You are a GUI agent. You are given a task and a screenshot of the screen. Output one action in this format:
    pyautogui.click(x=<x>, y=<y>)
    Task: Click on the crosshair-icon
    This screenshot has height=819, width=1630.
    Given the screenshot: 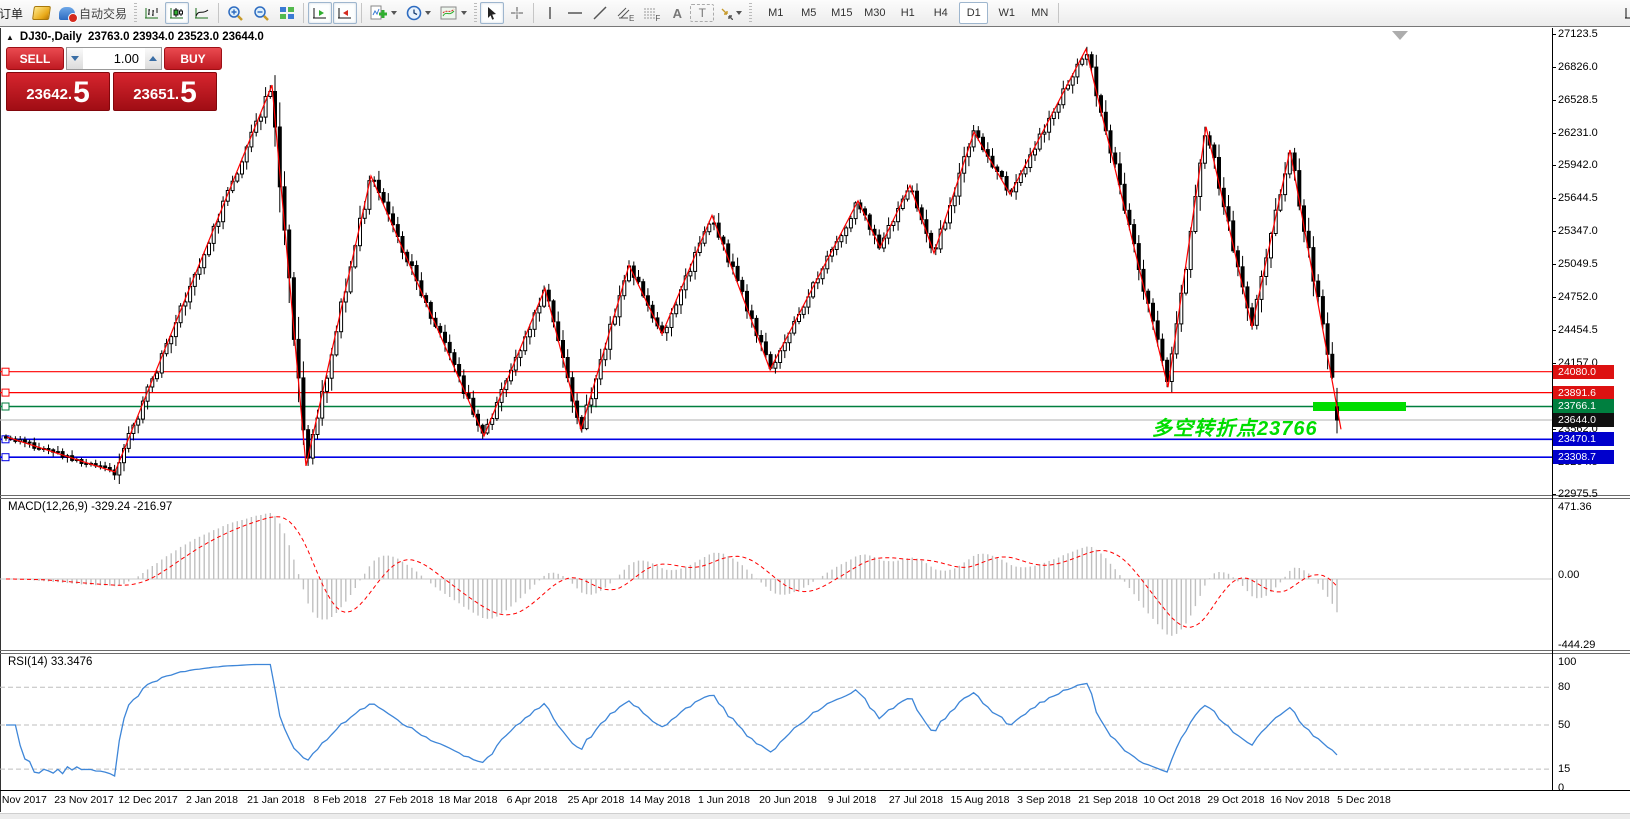 What is the action you would take?
    pyautogui.click(x=517, y=13)
    